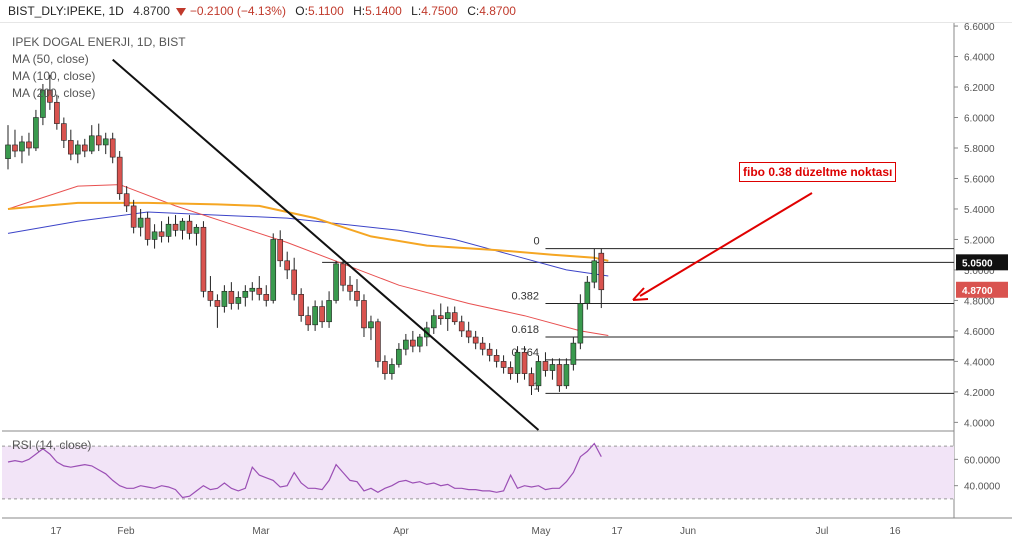 This screenshot has height=545, width=1012. What do you see at coordinates (895, 531) in the screenshot?
I see `x-tick-label: 16` at bounding box center [895, 531].